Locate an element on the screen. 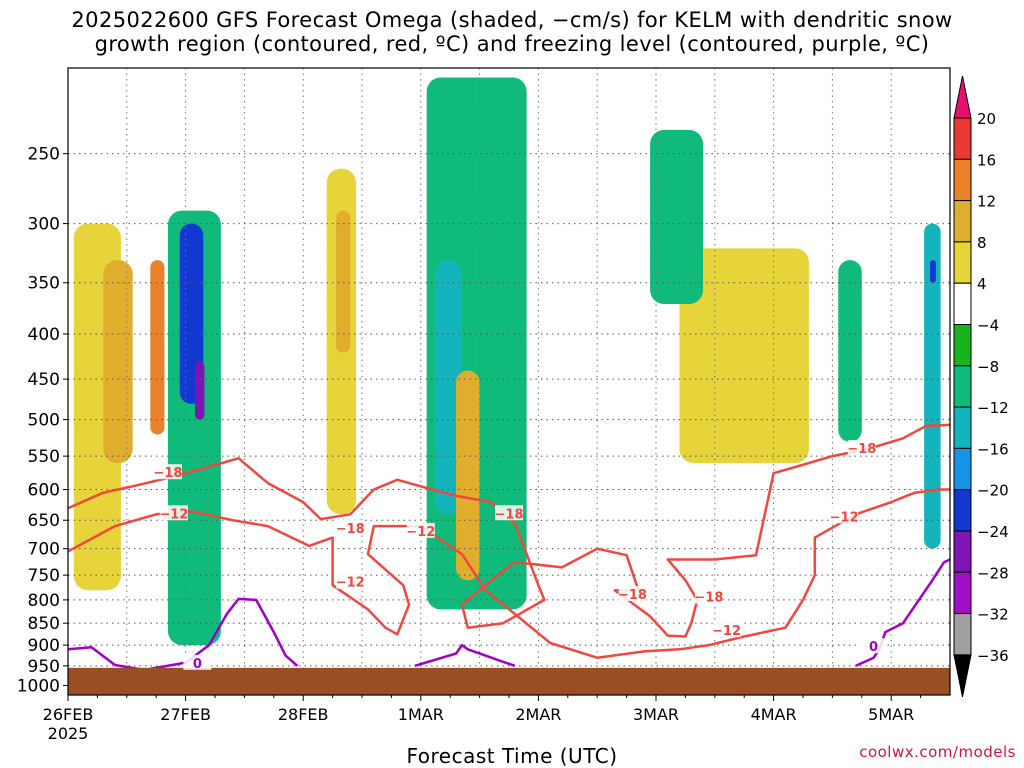  x-year-label: 2025 is located at coordinates (68, 733).